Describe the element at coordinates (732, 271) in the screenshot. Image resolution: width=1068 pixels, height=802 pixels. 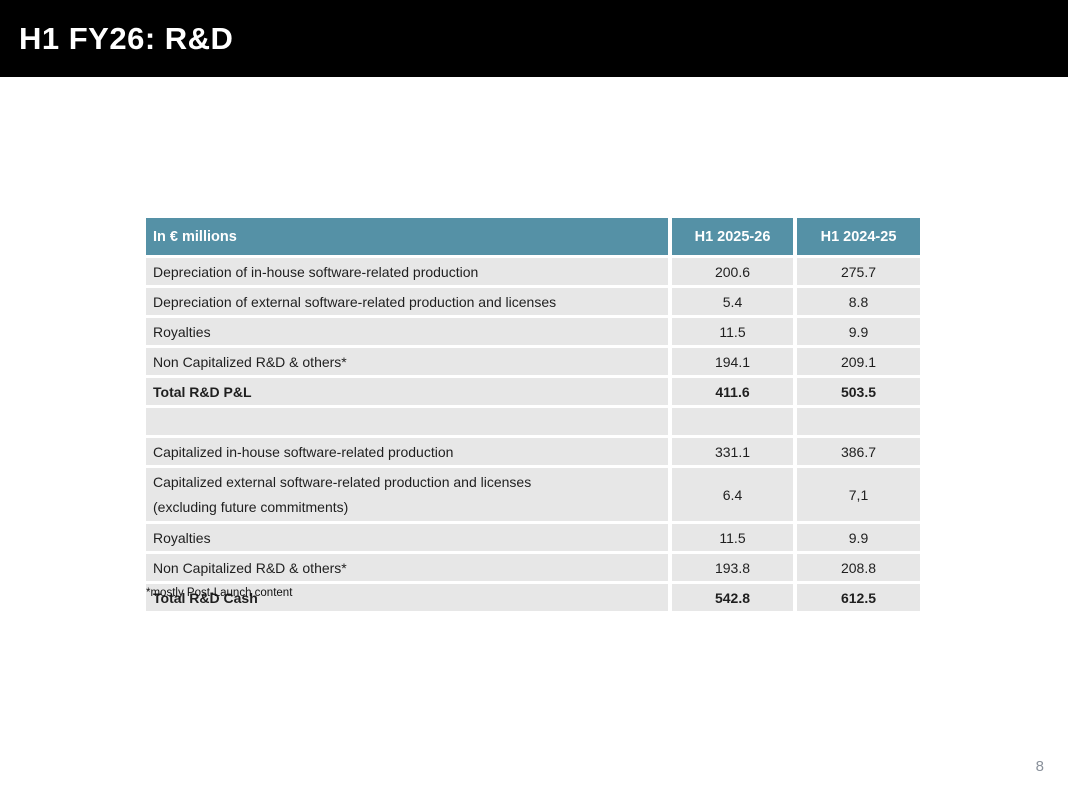
I see `cell-value: 200.6` at that location.